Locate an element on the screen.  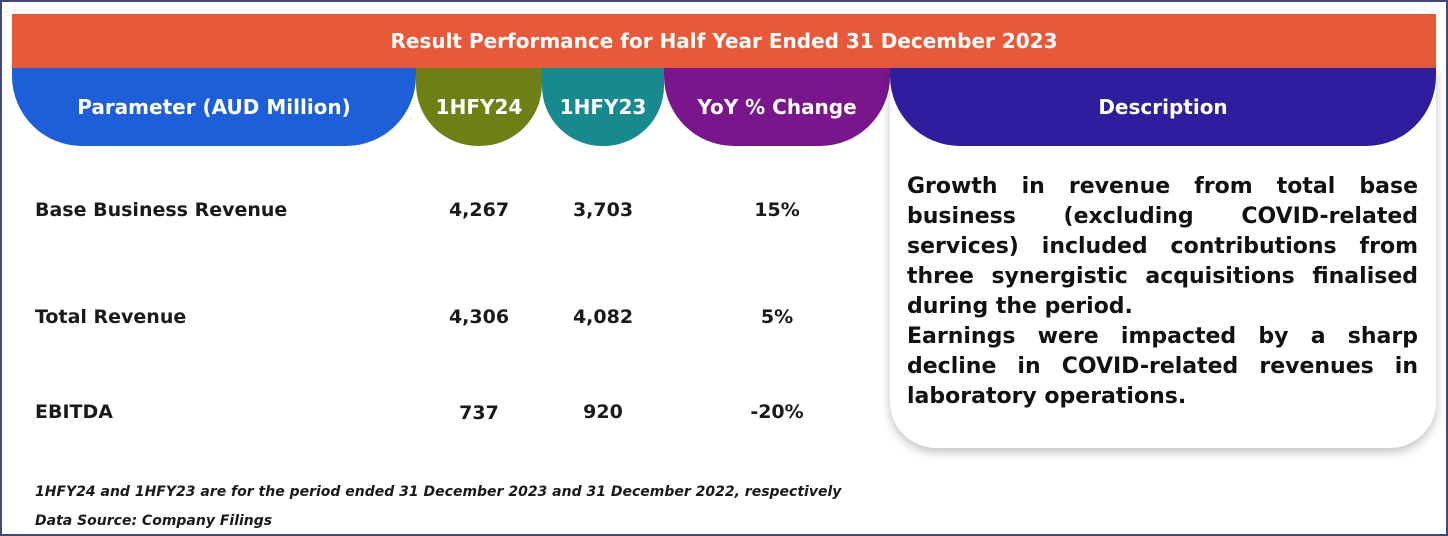
header-description: Description is located at coordinates (1163, 107).